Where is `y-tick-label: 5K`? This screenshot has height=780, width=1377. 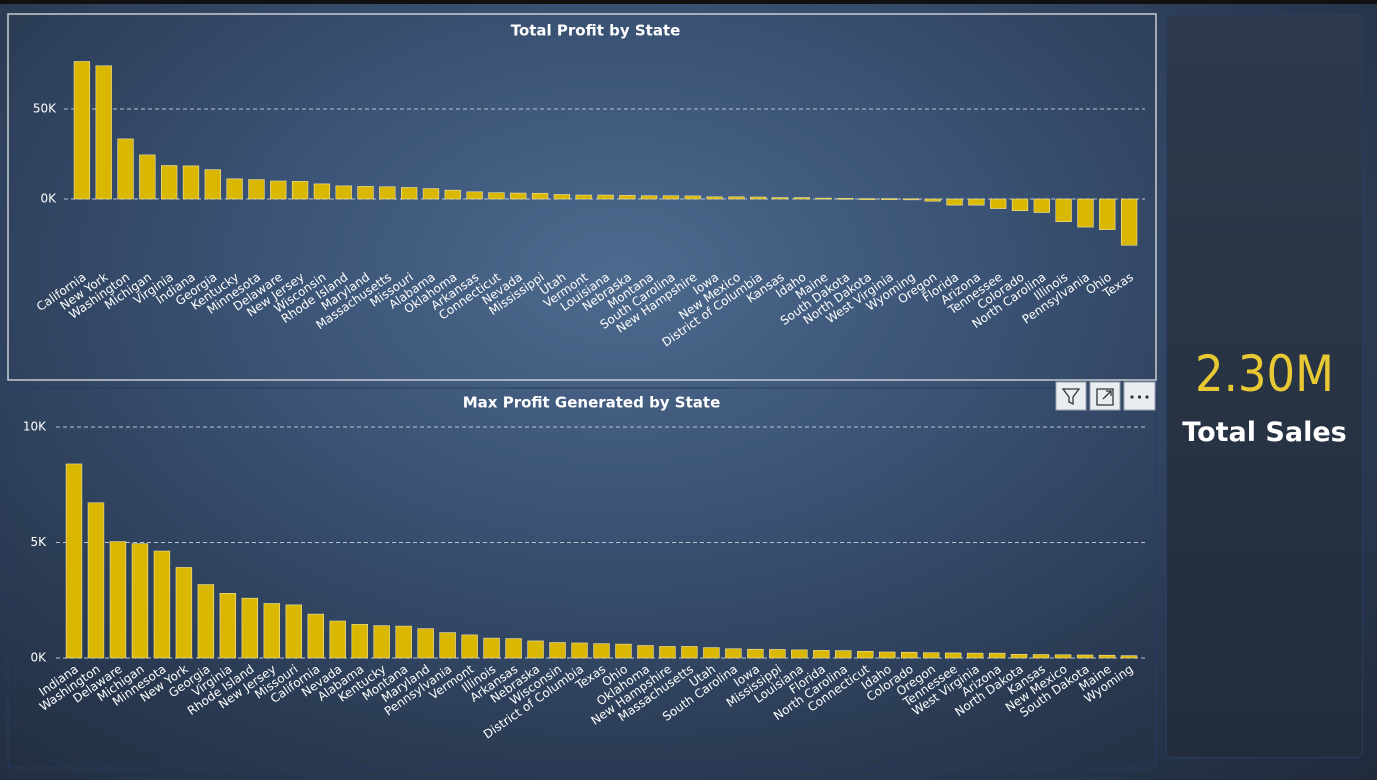
y-tick-label: 5K is located at coordinates (38, 542).